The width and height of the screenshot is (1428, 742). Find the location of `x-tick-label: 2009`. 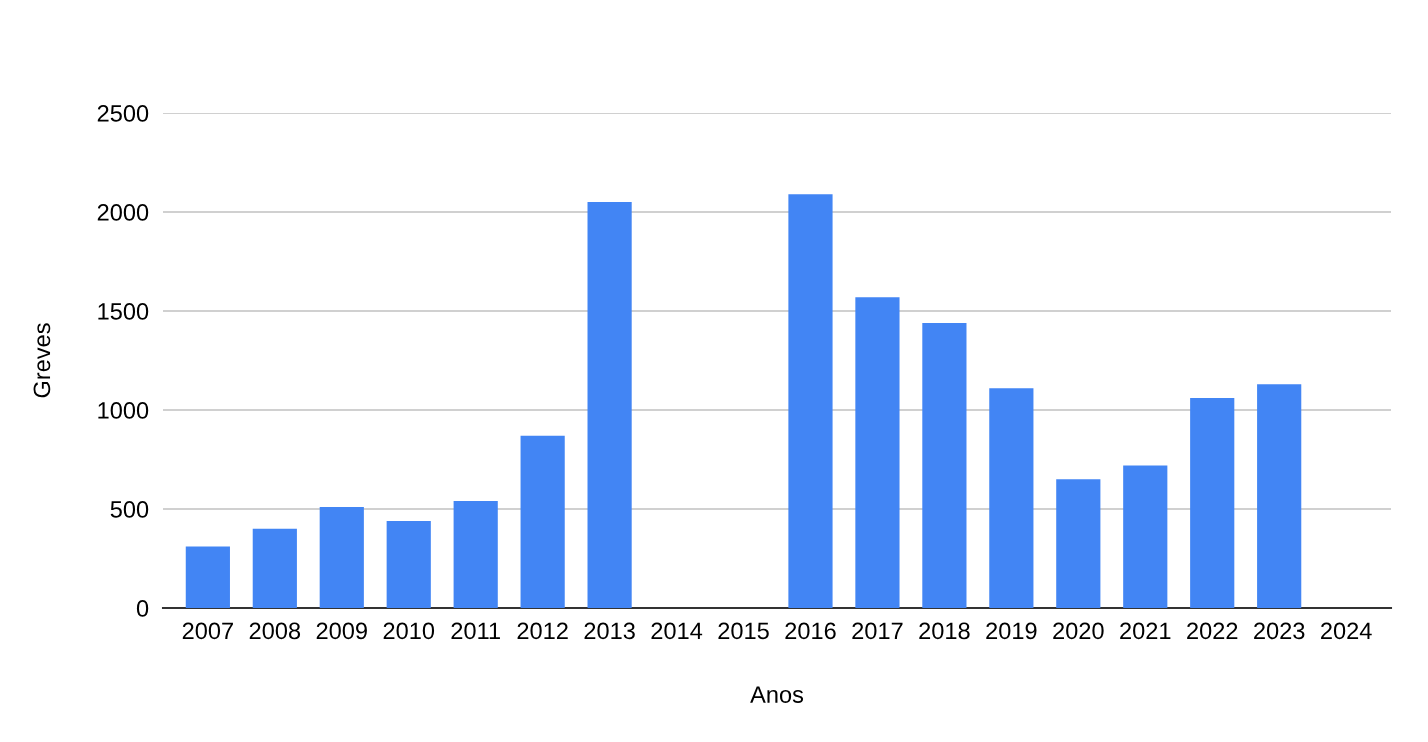

x-tick-label: 2009 is located at coordinates (341, 631).